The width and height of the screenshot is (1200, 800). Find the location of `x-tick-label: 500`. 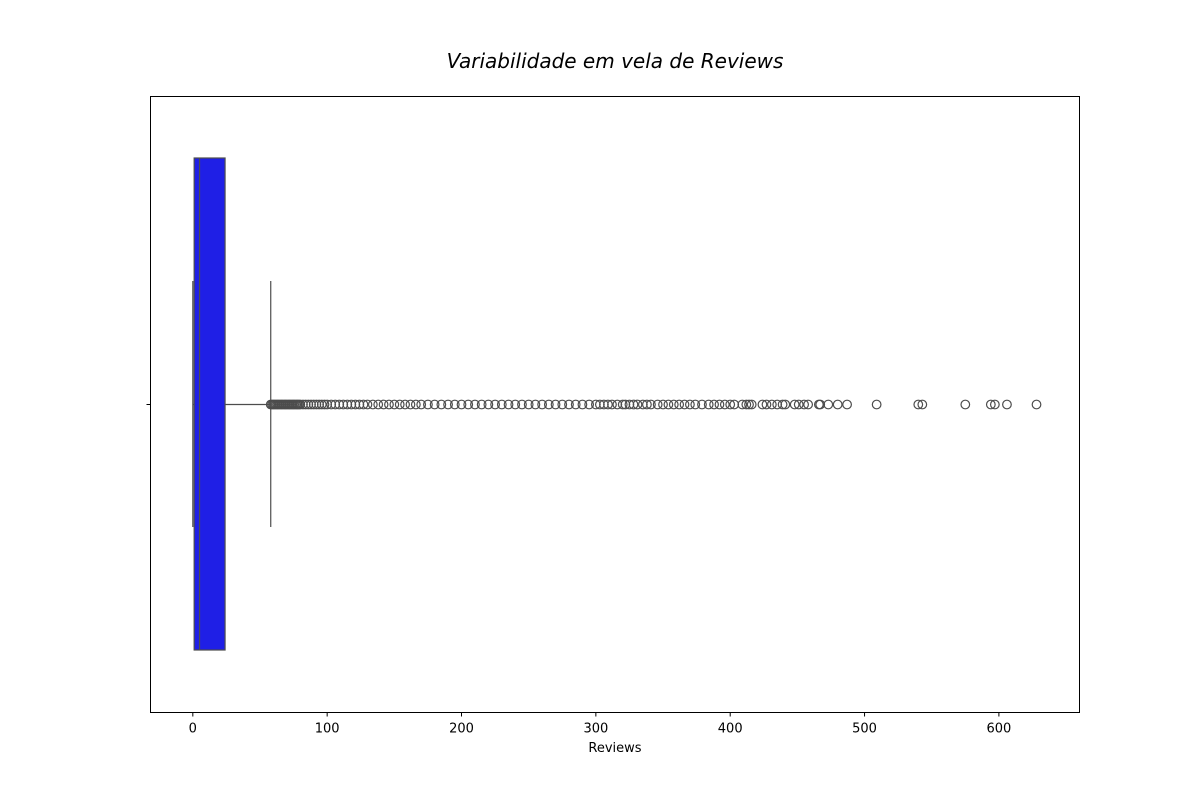

x-tick-label: 500 is located at coordinates (864, 729).